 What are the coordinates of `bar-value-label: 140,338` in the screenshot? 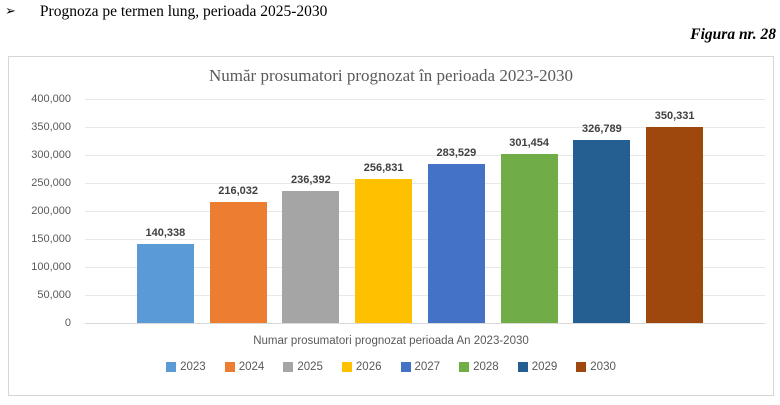 It's located at (165, 233).